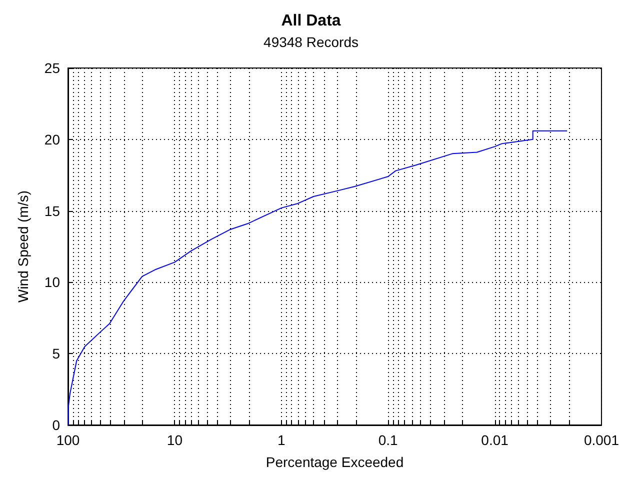 This screenshot has height=481, width=622. I want to click on y-tick-label: 0, so click(56, 425).